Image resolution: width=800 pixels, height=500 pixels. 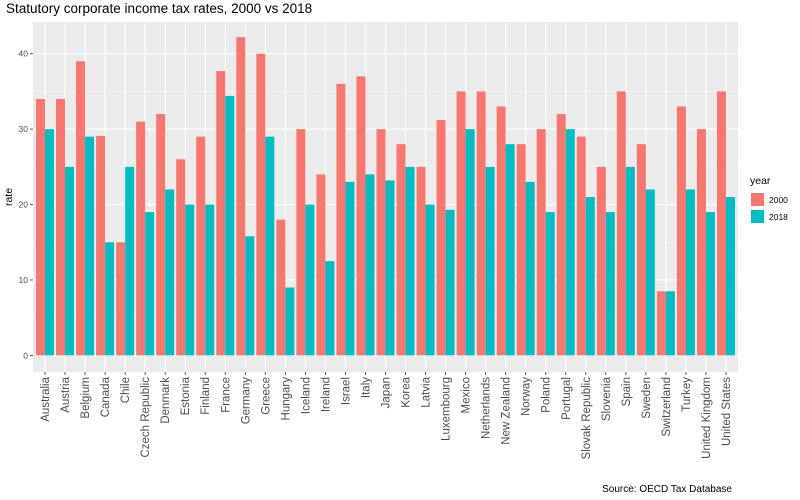 I want to click on x-tick-label: Denmark, so click(x=166, y=400).